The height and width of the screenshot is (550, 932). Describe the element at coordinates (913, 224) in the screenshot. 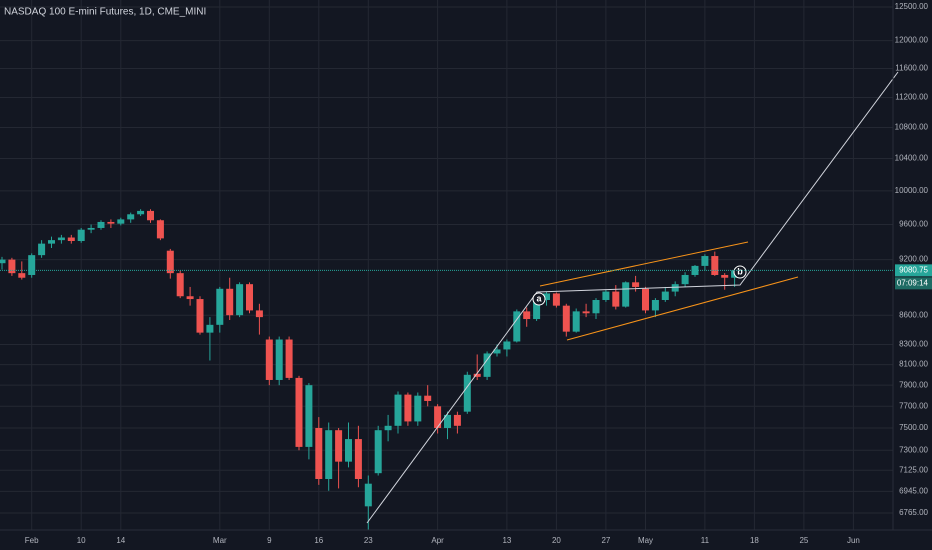

I see `y-tick-label: 9600.00` at that location.